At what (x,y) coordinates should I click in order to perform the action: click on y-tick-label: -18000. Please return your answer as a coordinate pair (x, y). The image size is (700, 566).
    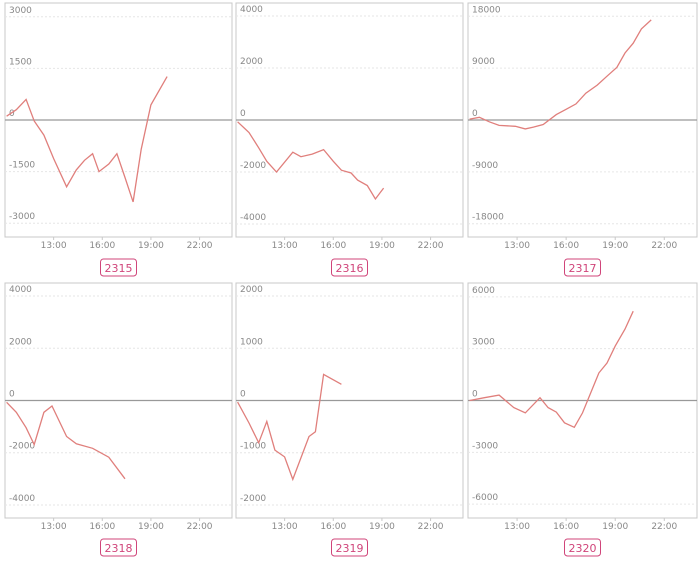
    Looking at the image, I should click on (488, 218).